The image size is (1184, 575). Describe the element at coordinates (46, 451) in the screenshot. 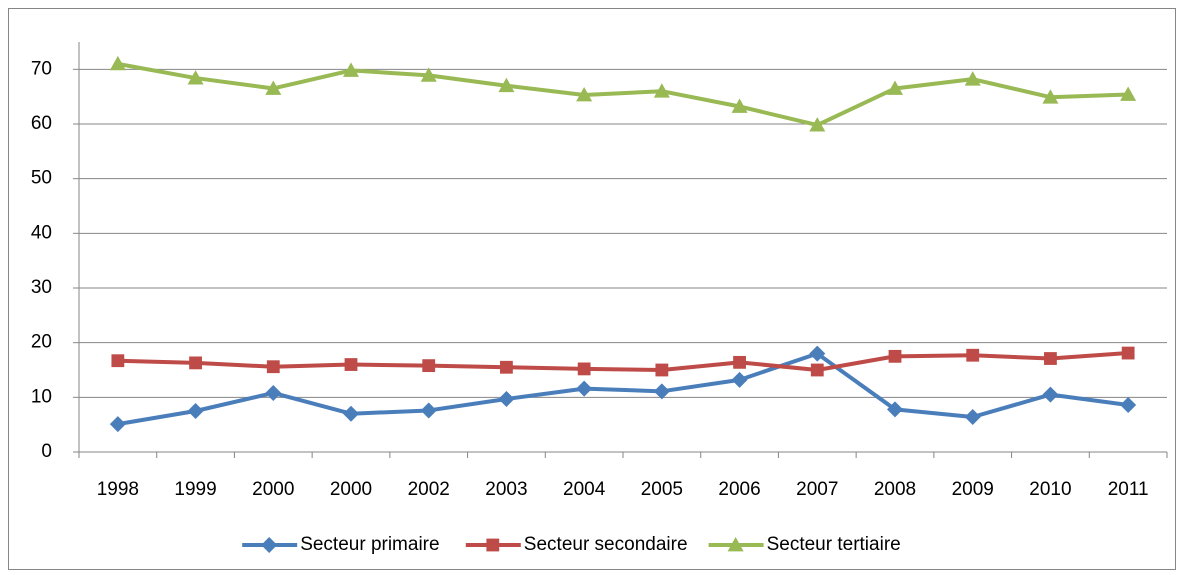

I see `y-tick-label: 0` at that location.